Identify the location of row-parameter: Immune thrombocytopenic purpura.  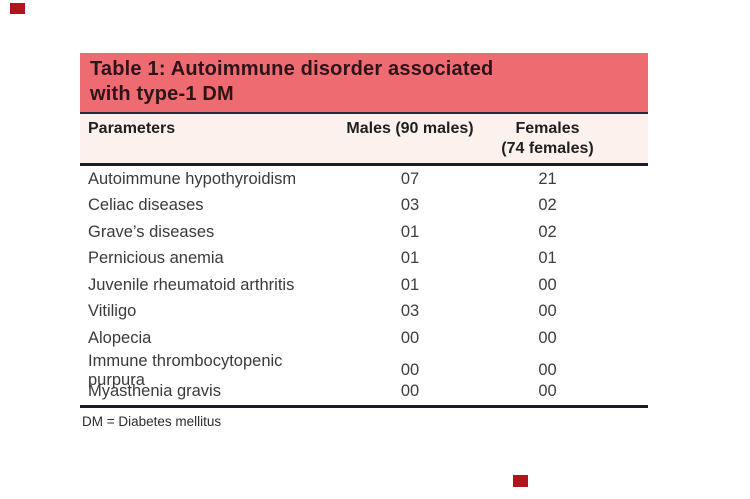
(185, 370).